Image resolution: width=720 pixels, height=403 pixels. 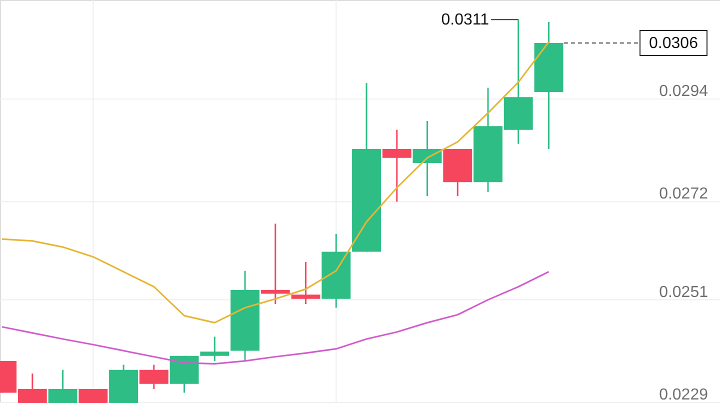 I want to click on y-tick-label: 0.0251, so click(x=683, y=292).